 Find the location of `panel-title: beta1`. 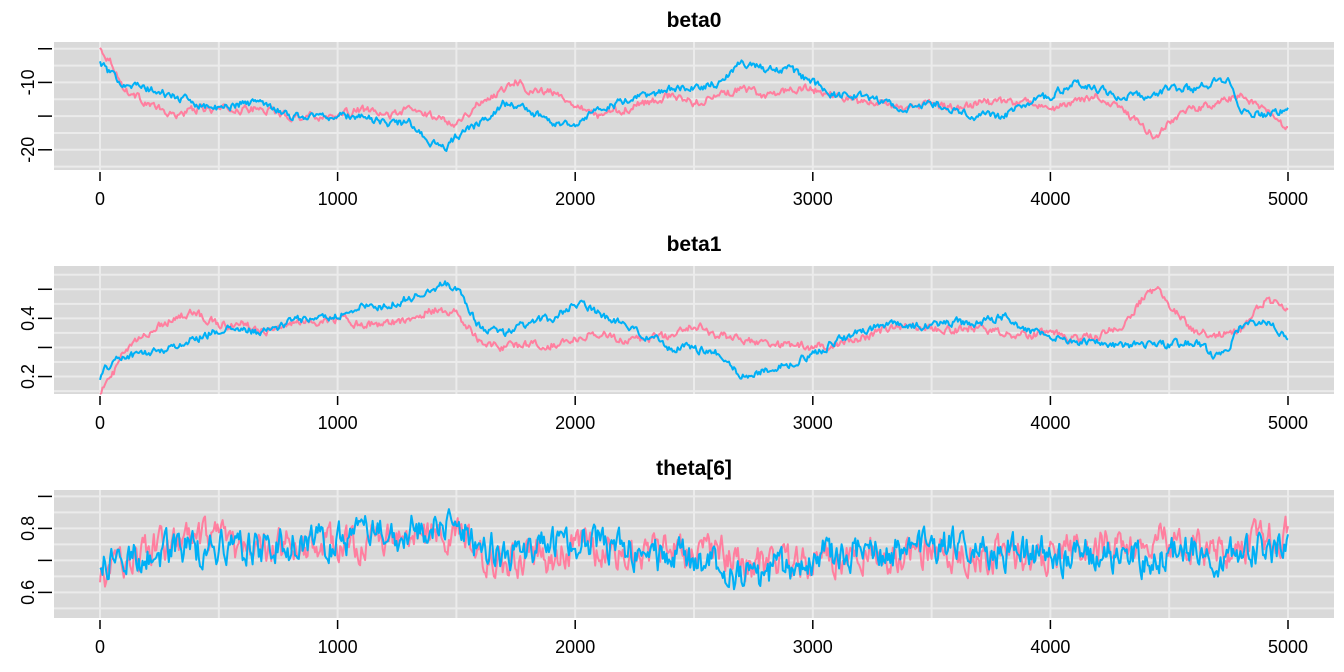

panel-title: beta1 is located at coordinates (694, 244).